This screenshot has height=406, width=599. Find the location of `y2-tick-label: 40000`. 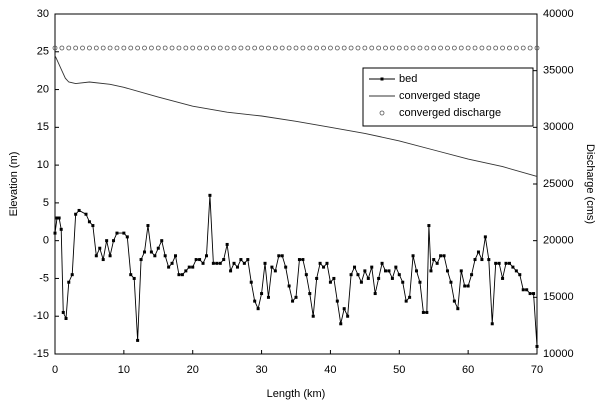

y2-tick-label: 40000 is located at coordinates (558, 14).